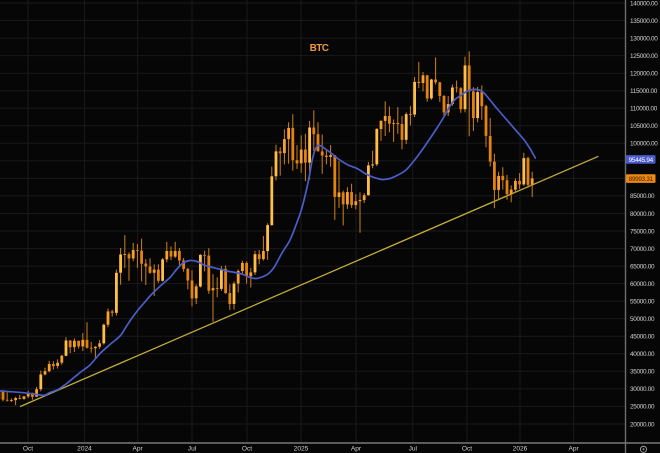  Describe the element at coordinates (642, 214) in the screenshot. I see `svg-text: 80000.00` at that location.